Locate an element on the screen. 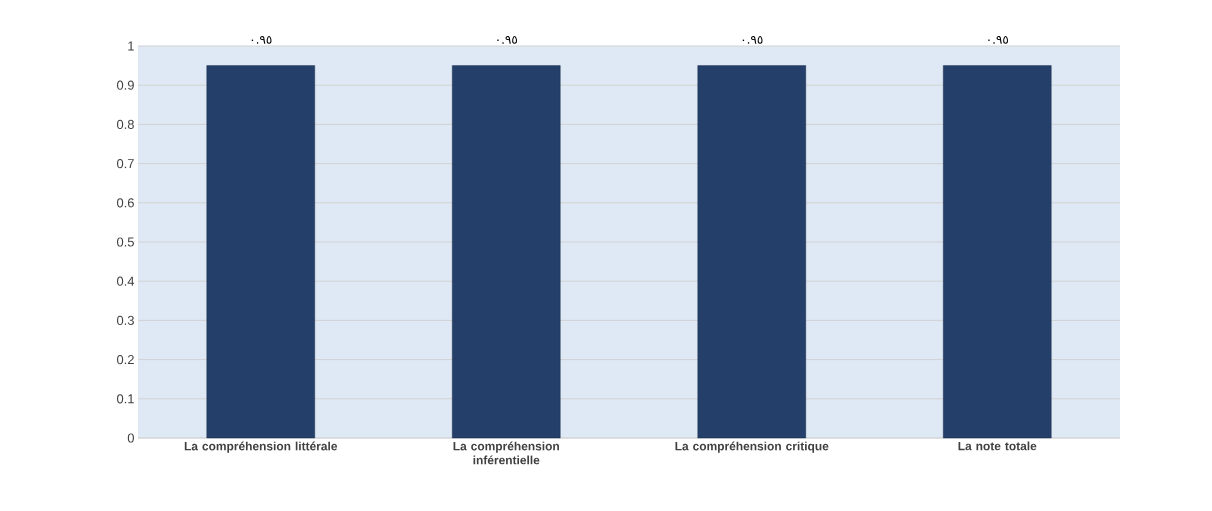 Image resolution: width=1212 pixels, height=511 pixels. y-tick-label: 0.2 is located at coordinates (125, 360).